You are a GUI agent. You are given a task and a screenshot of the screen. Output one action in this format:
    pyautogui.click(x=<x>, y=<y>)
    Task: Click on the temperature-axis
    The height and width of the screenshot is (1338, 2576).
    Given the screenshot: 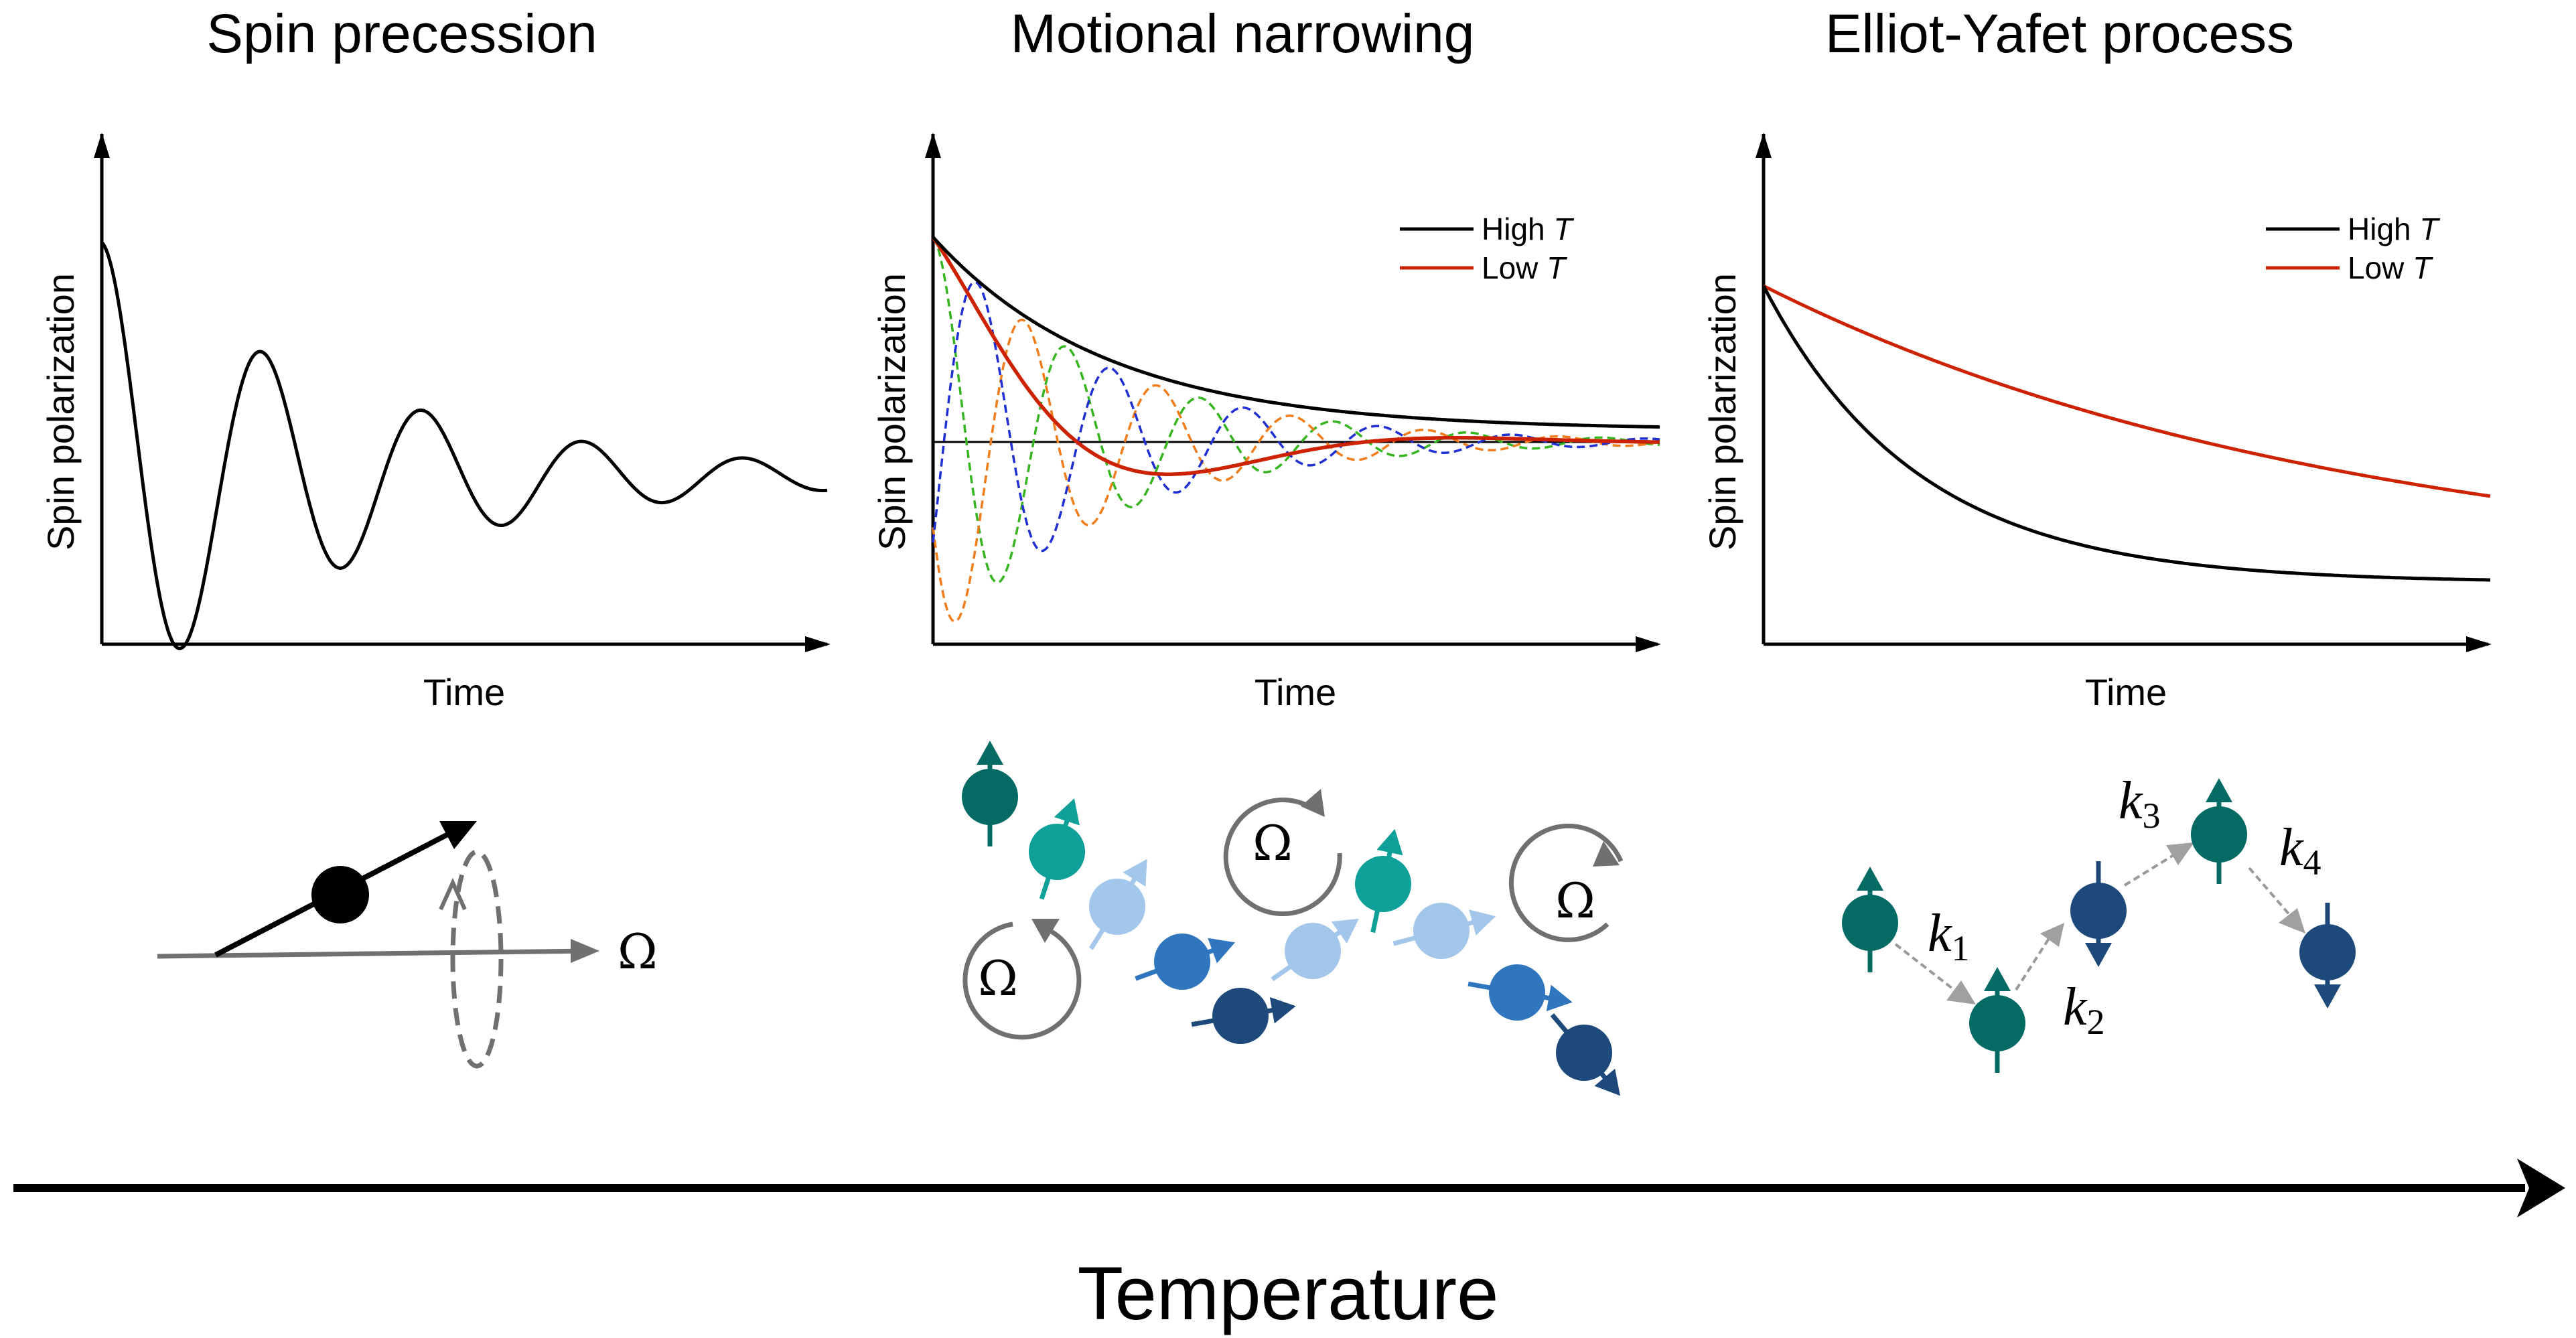 What is the action you would take?
    pyautogui.click(x=1289, y=1188)
    